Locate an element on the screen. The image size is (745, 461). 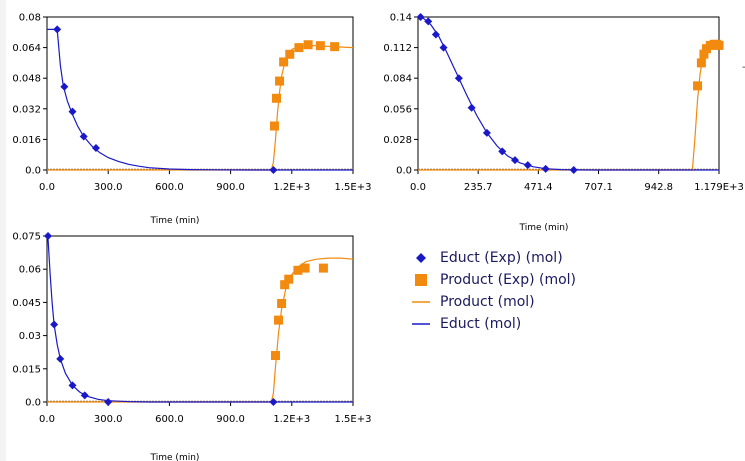
y-tick-label: 0.14 is located at coordinates (401, 18).